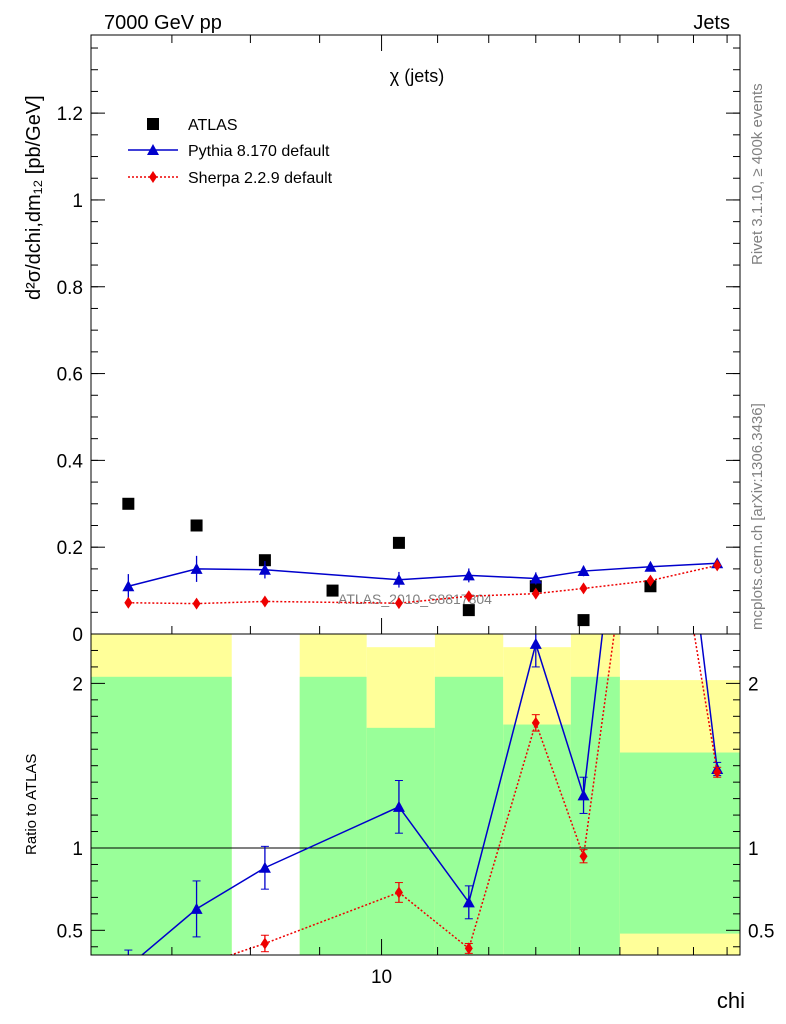 This screenshot has width=786, height=1024. What do you see at coordinates (753, 849) in the screenshot?
I see `ratio-ytick-label-right: 1` at bounding box center [753, 849].